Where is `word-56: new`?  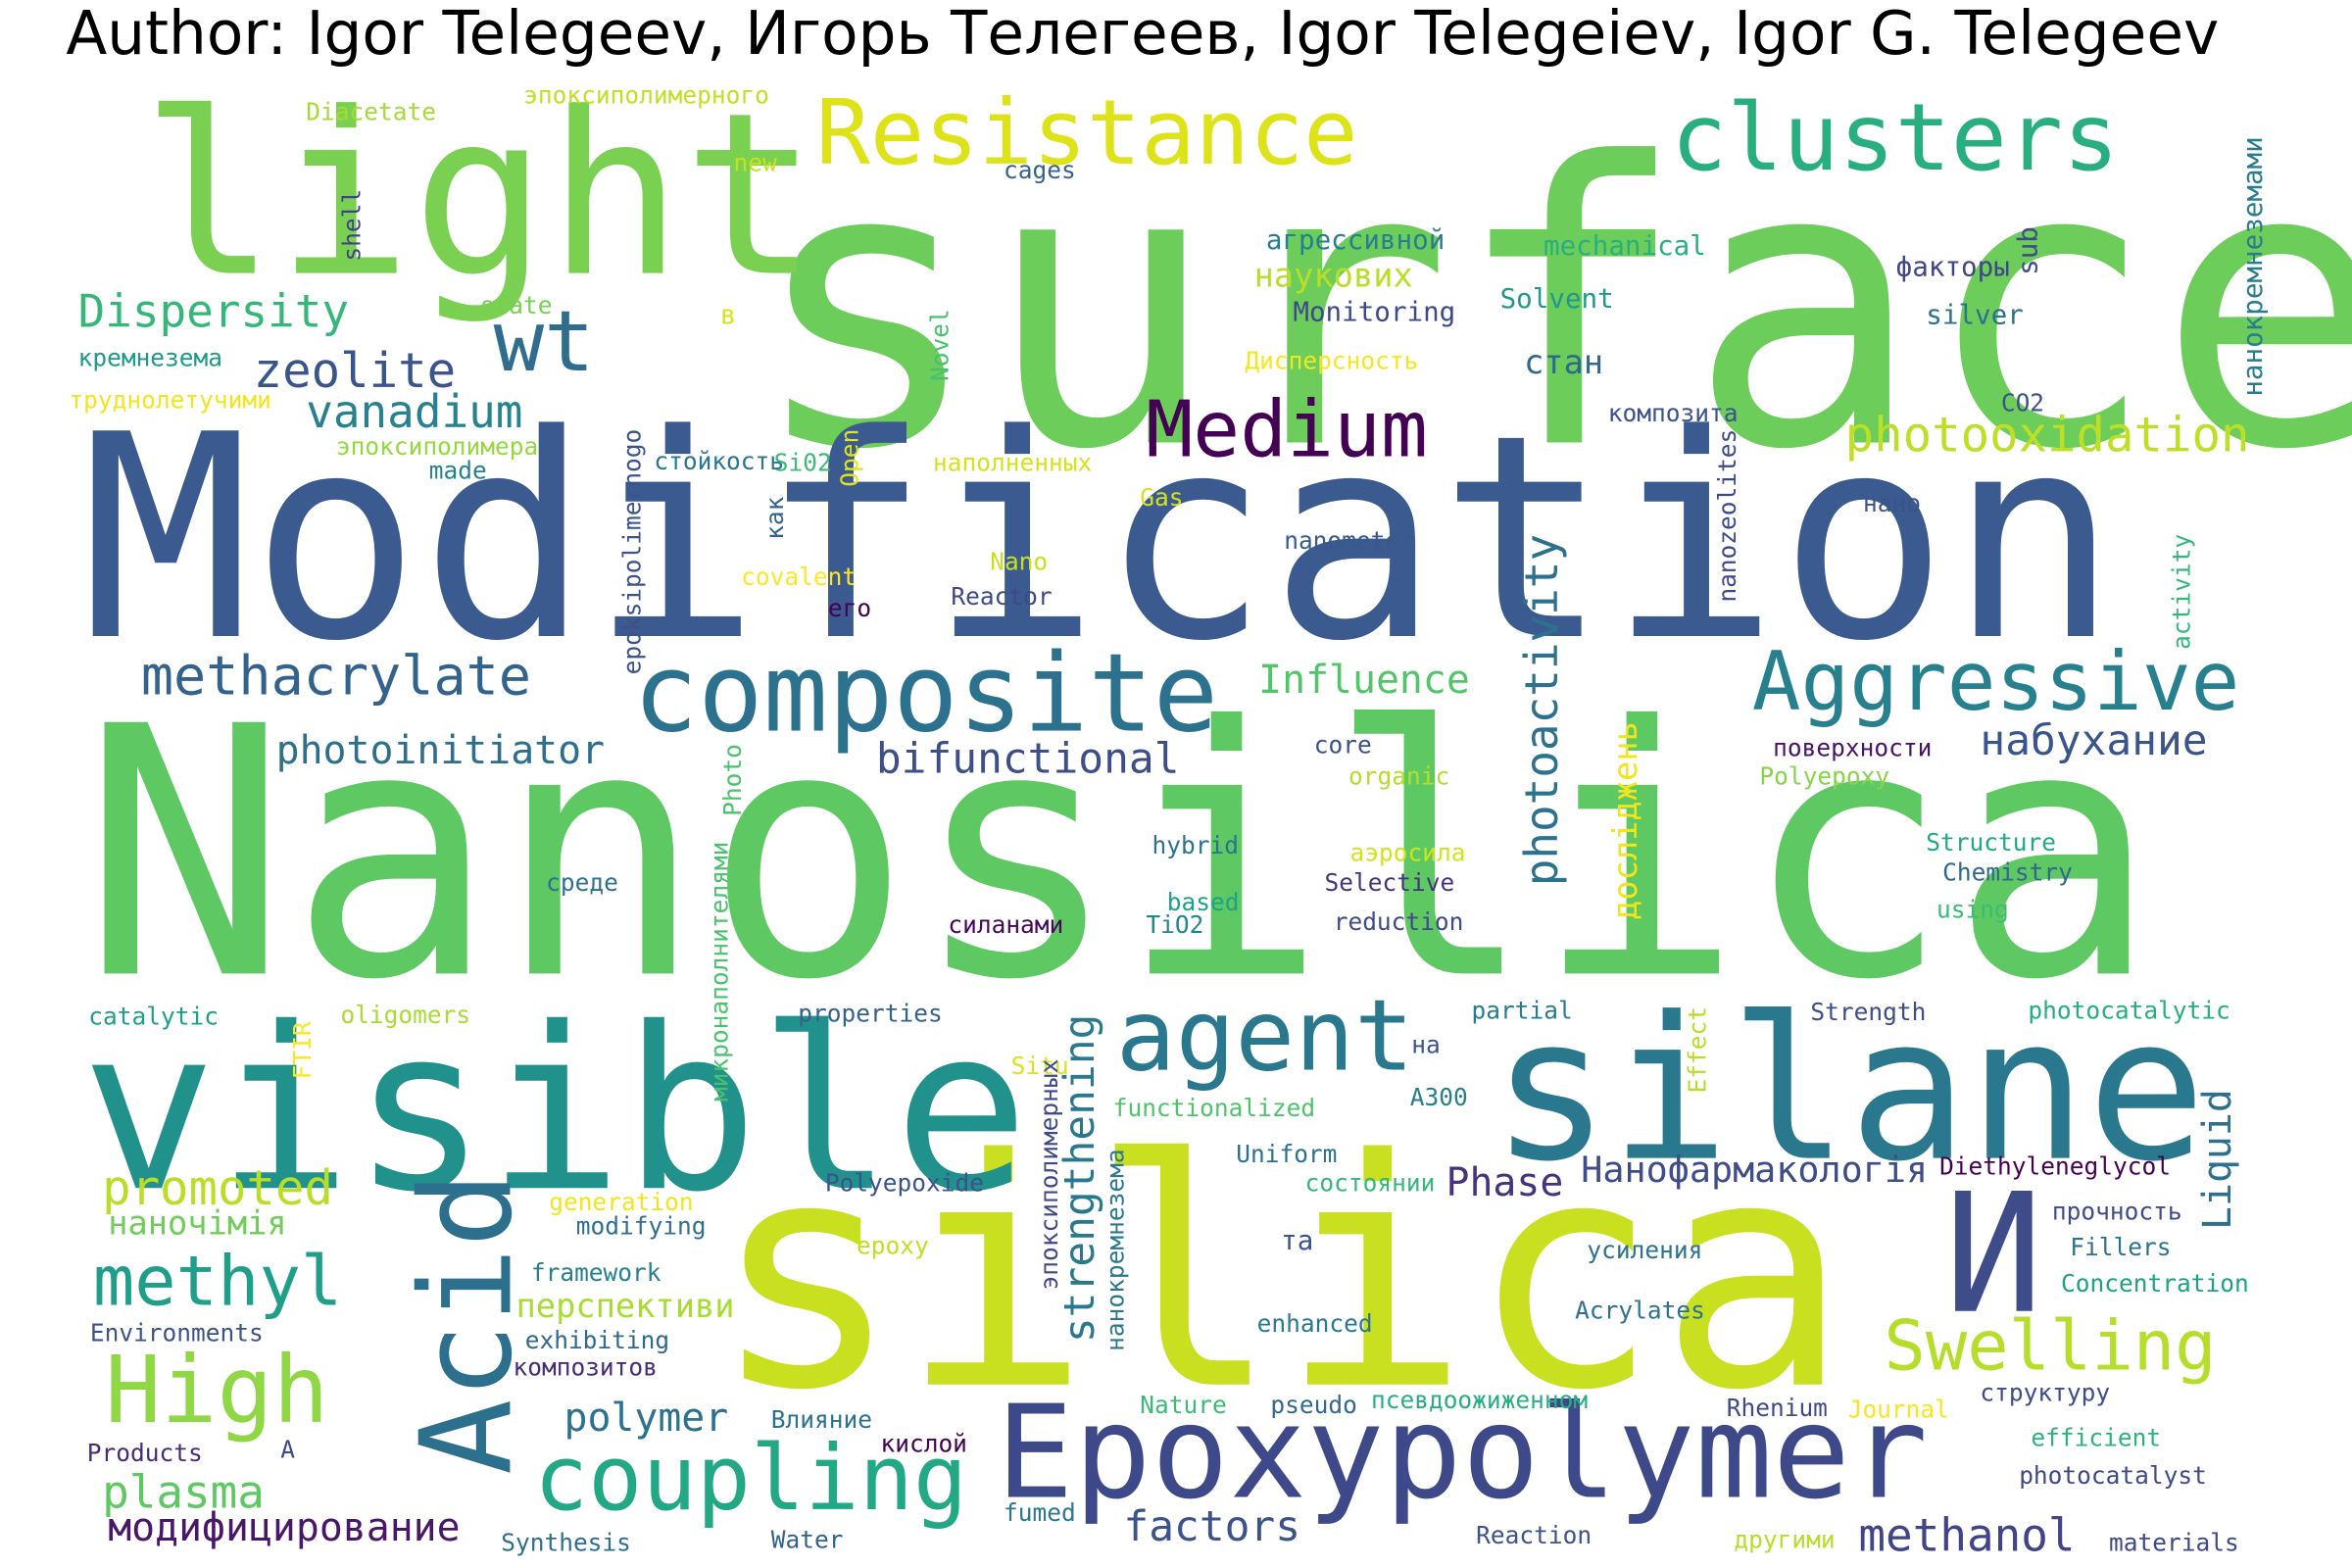
word-56: new is located at coordinates (755, 162).